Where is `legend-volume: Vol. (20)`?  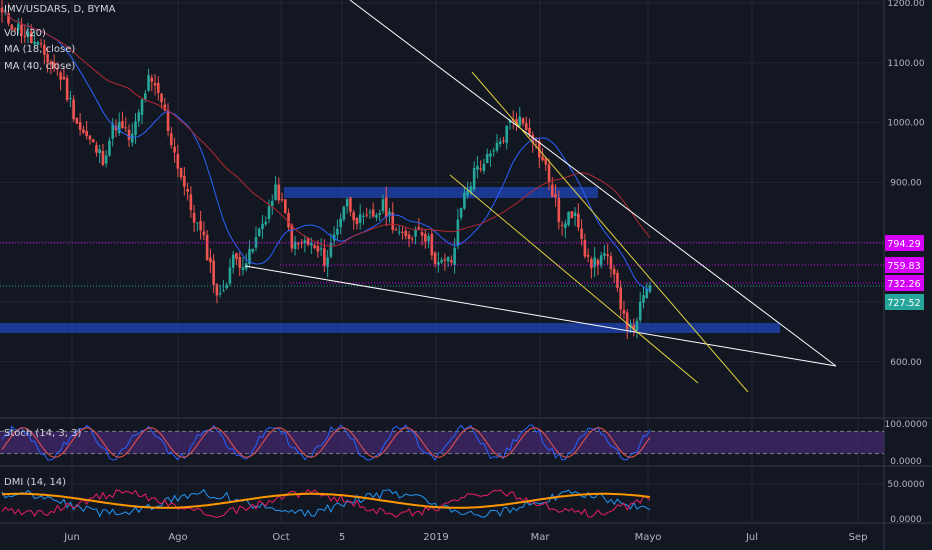 legend-volume: Vol. (20) is located at coordinates (25, 33).